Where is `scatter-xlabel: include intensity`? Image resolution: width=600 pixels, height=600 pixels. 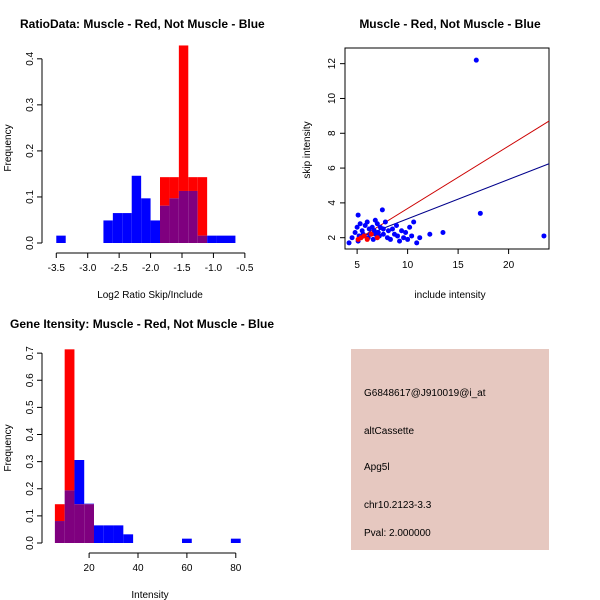
scatter-xlabel: include intensity is located at coordinates (449, 295).